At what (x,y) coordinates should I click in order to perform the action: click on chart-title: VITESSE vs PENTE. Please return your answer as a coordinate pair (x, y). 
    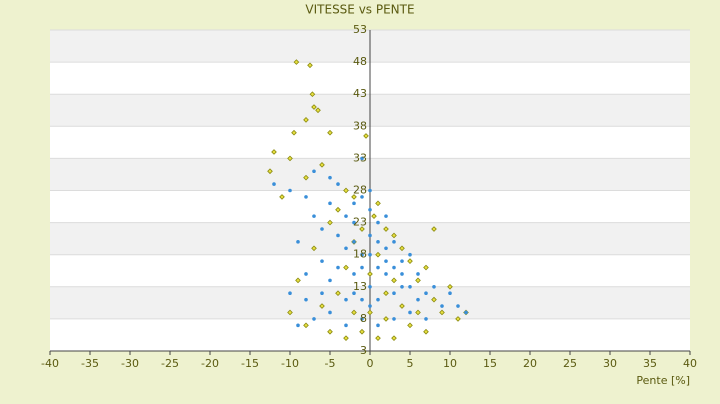
    Looking at the image, I should click on (359, 10).